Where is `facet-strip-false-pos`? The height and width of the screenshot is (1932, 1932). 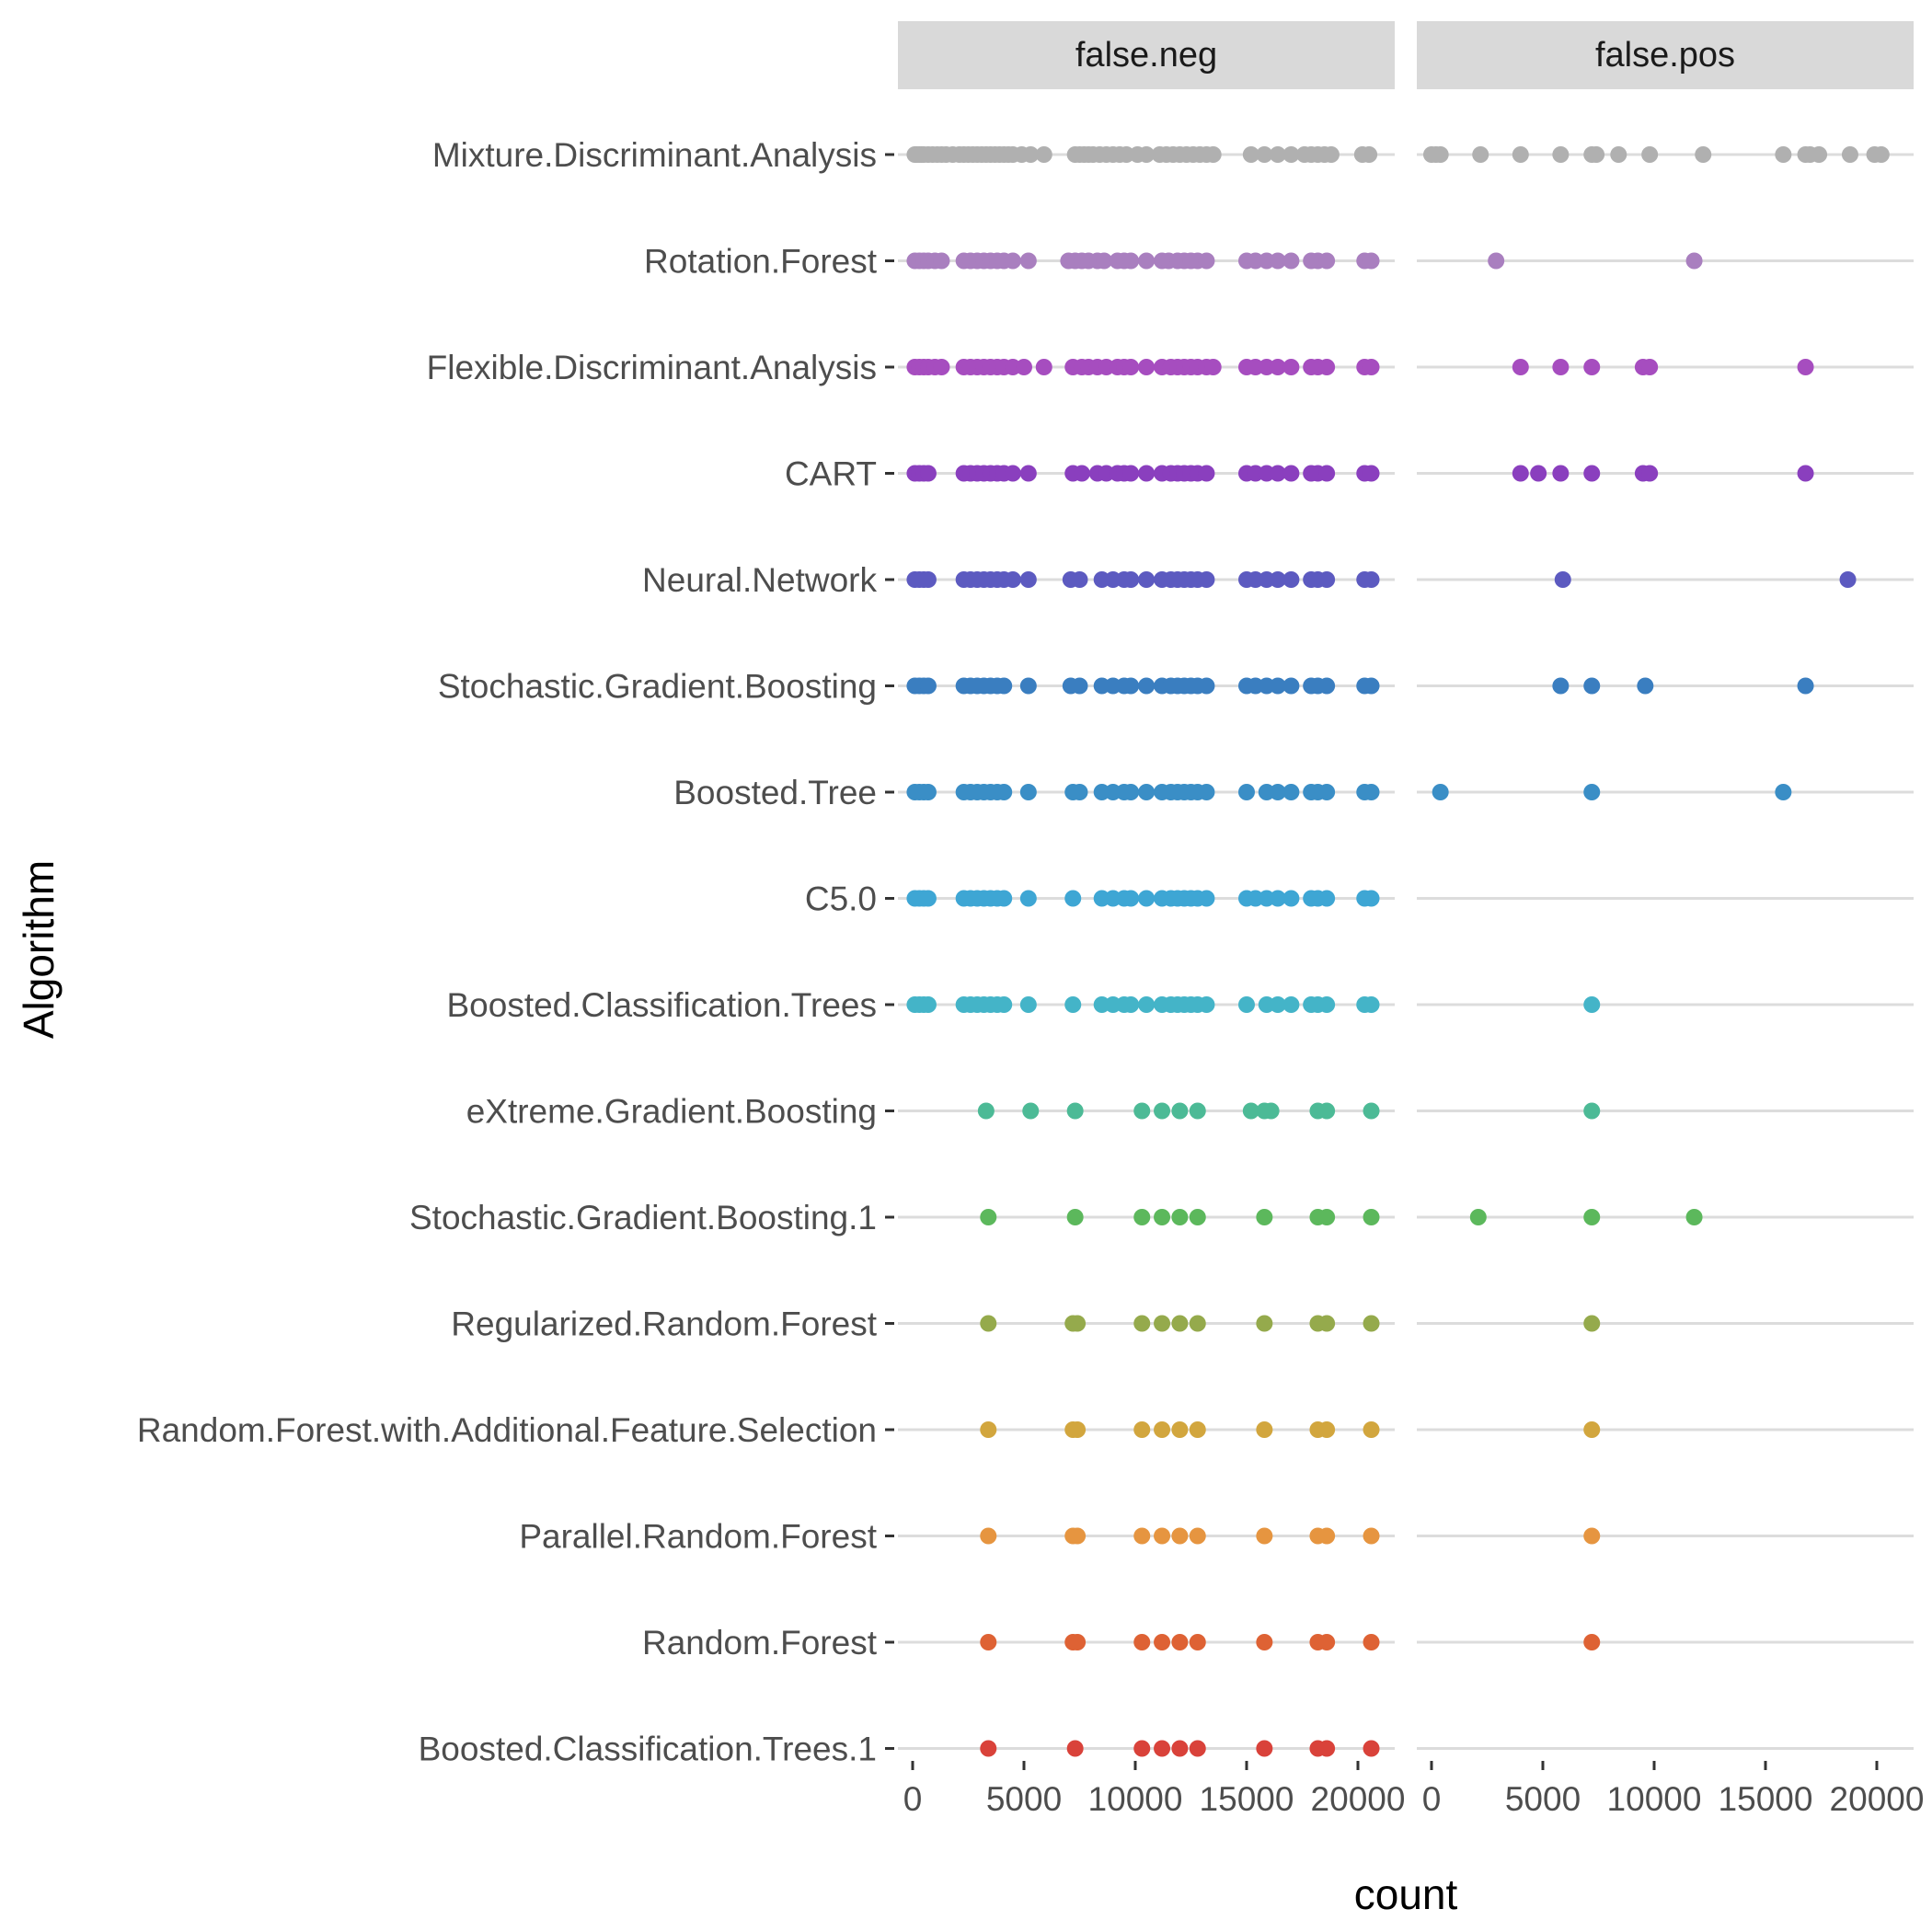
facet-strip-false-pos is located at coordinates (1665, 55).